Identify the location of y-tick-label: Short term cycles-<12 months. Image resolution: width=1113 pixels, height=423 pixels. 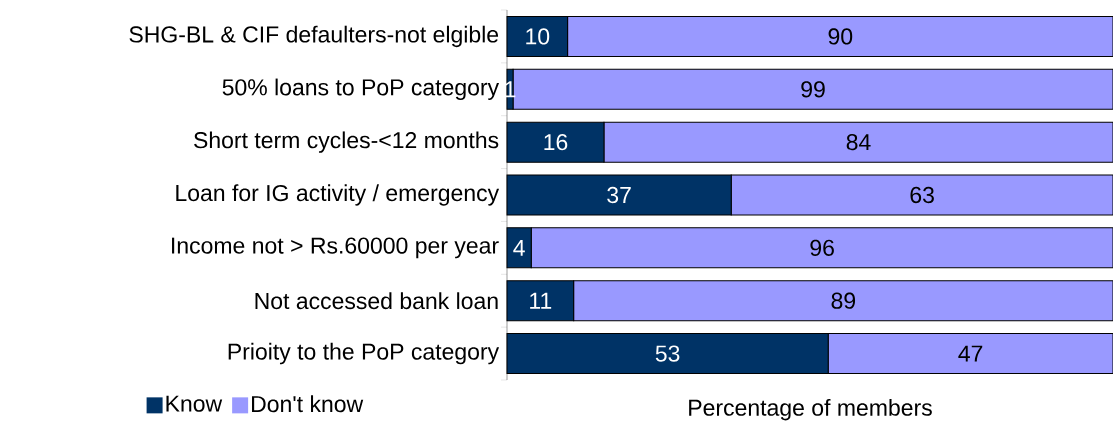
(346, 142).